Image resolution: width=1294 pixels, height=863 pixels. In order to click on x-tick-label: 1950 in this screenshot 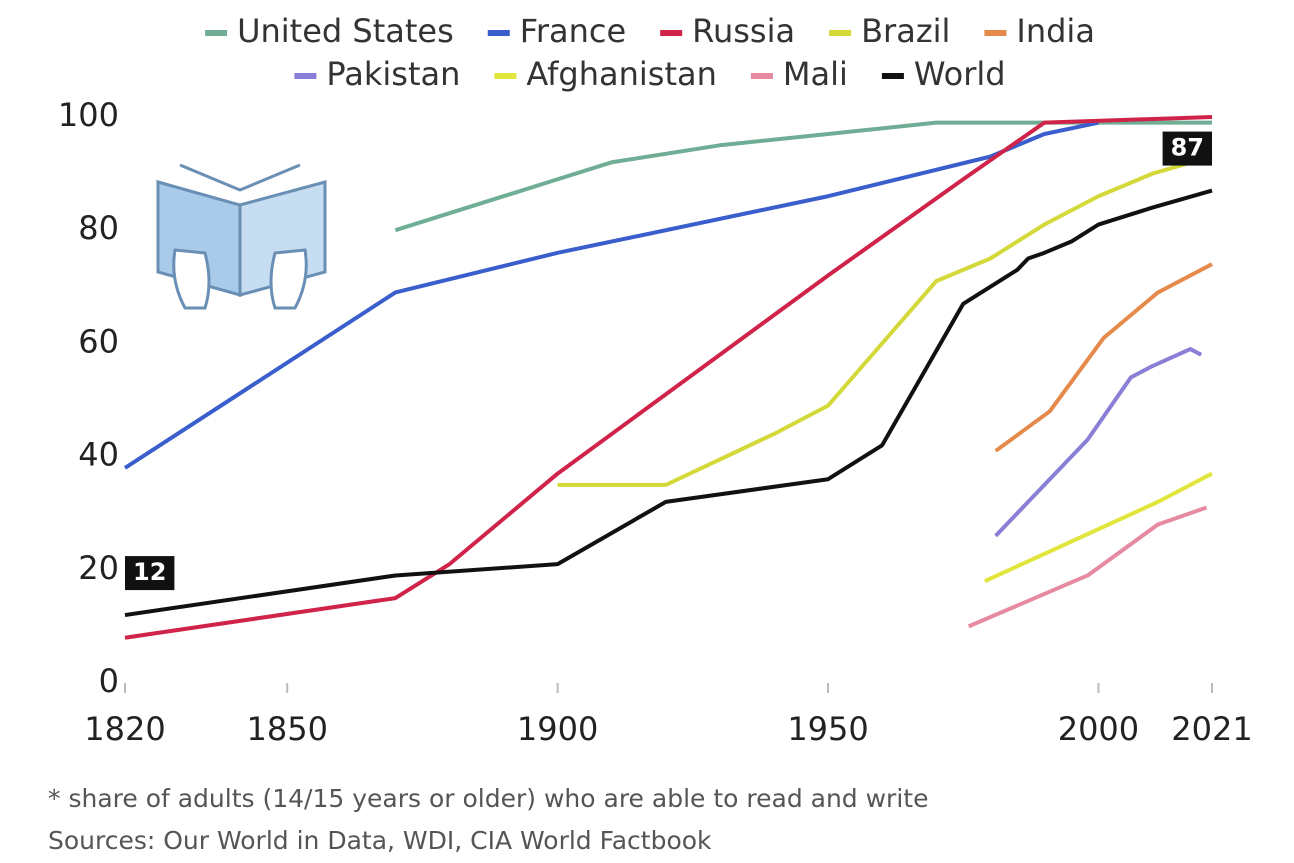, I will do `click(827, 729)`.